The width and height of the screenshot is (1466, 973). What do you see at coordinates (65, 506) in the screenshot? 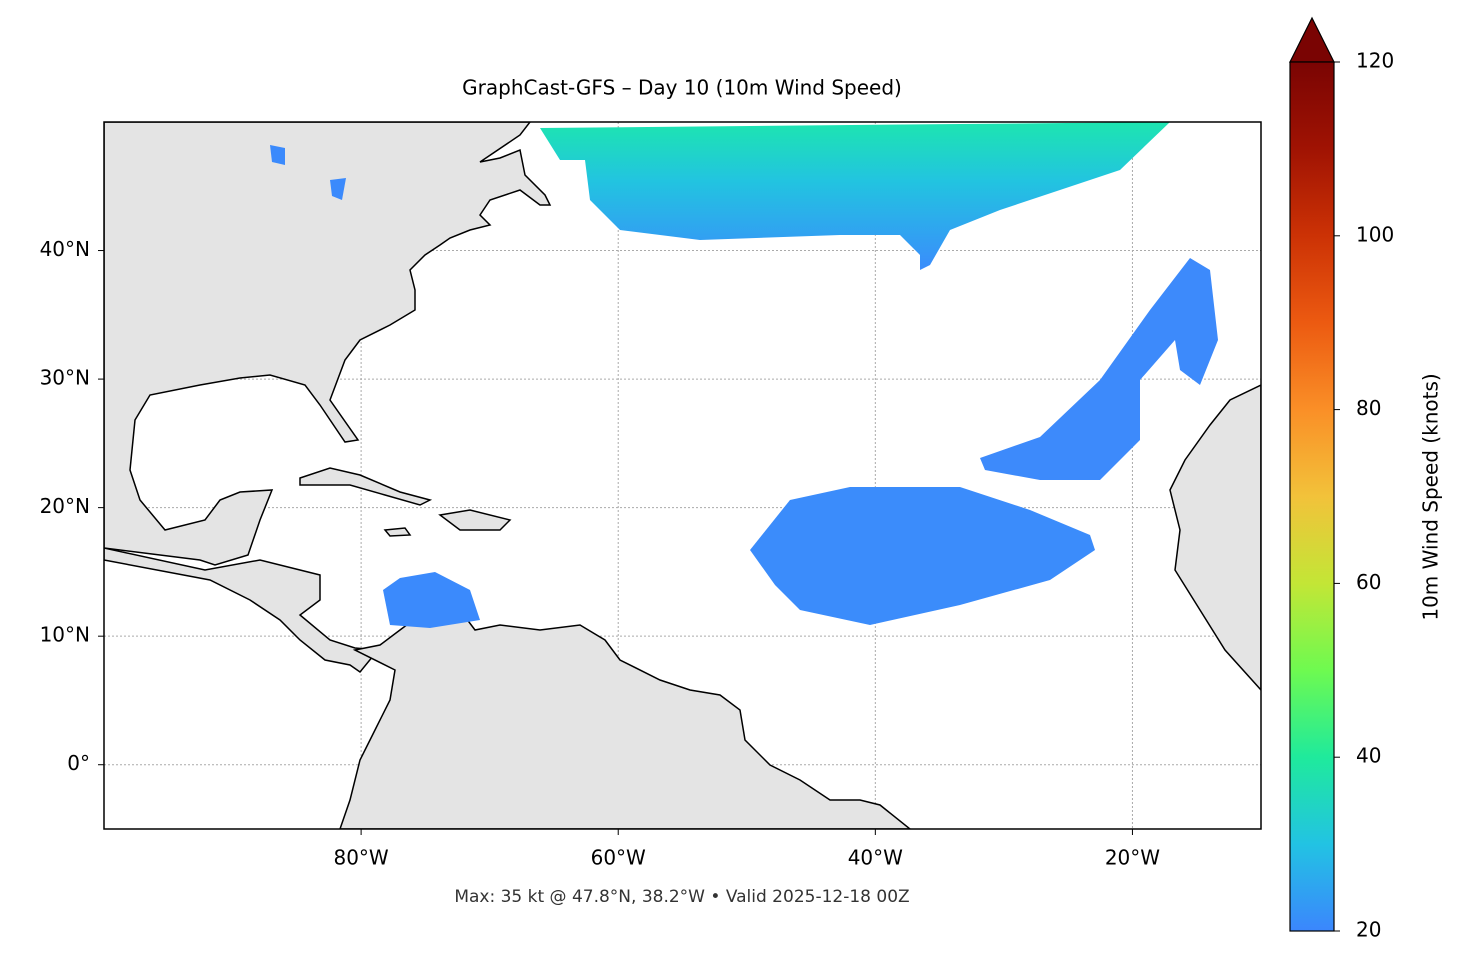
I see `y-tick-label: 20°N` at bounding box center [65, 506].